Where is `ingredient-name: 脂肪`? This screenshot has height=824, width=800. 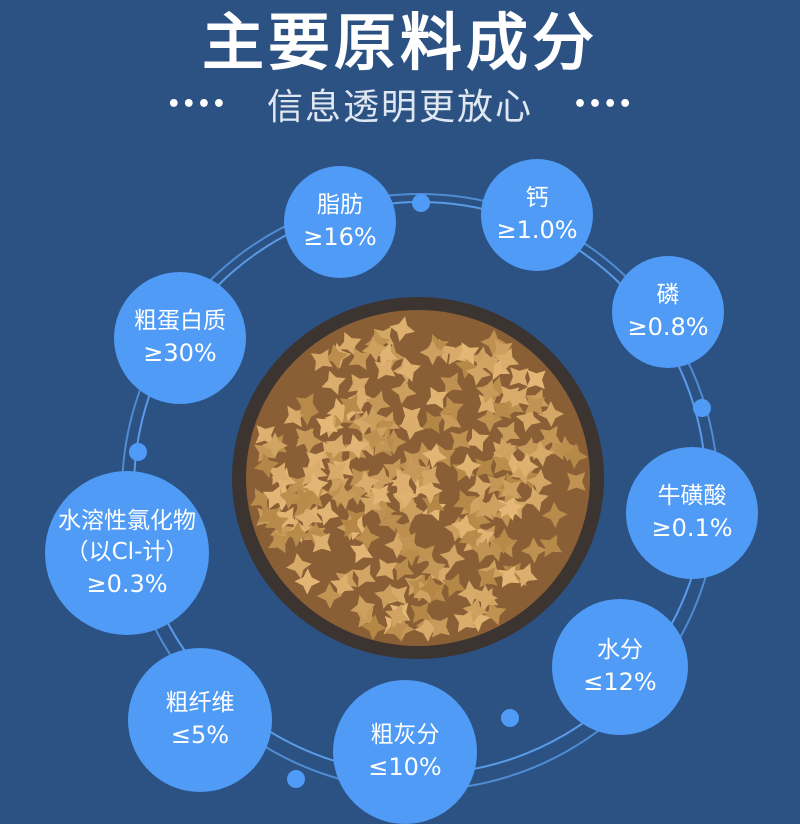
ingredient-name: 脂肪 is located at coordinates (340, 205).